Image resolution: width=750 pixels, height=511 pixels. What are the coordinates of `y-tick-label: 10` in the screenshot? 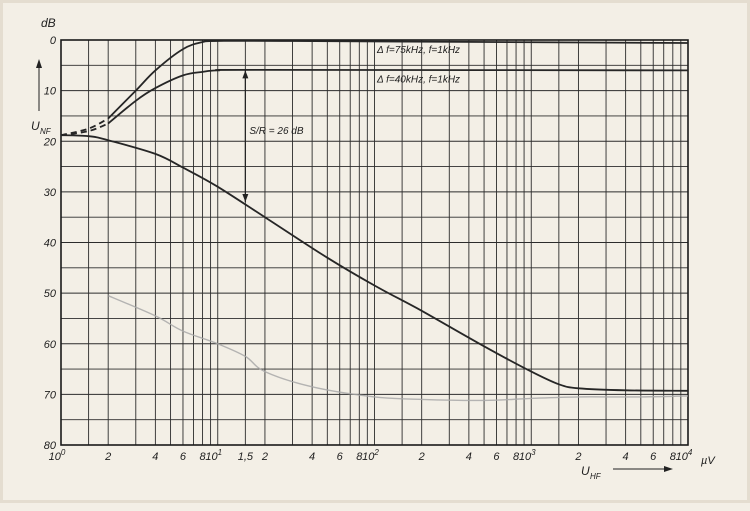 It's located at (50, 92).